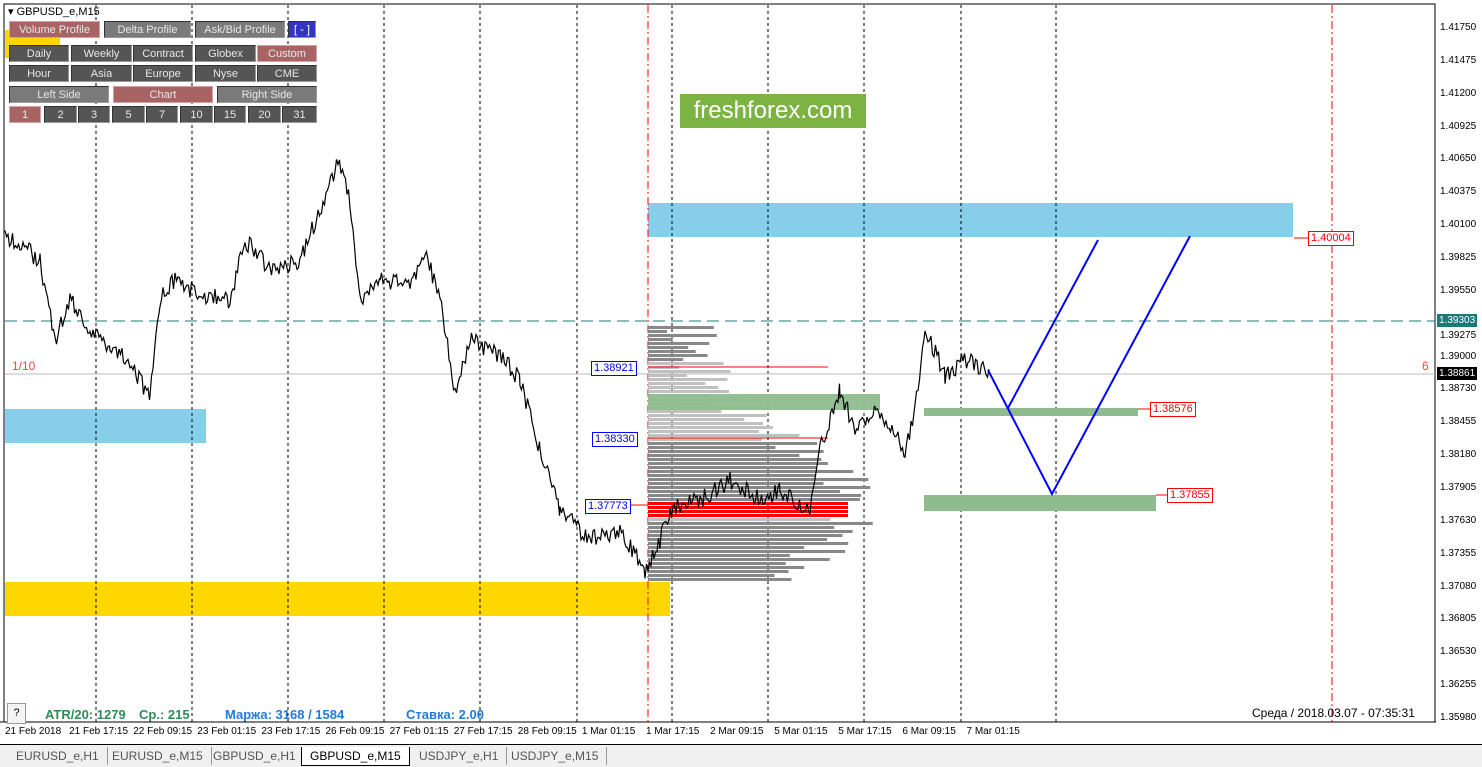 Image resolution: width=1482 pixels, height=767 pixels. I want to click on profile-button-delta-profile: Delta Profile, so click(147, 29).